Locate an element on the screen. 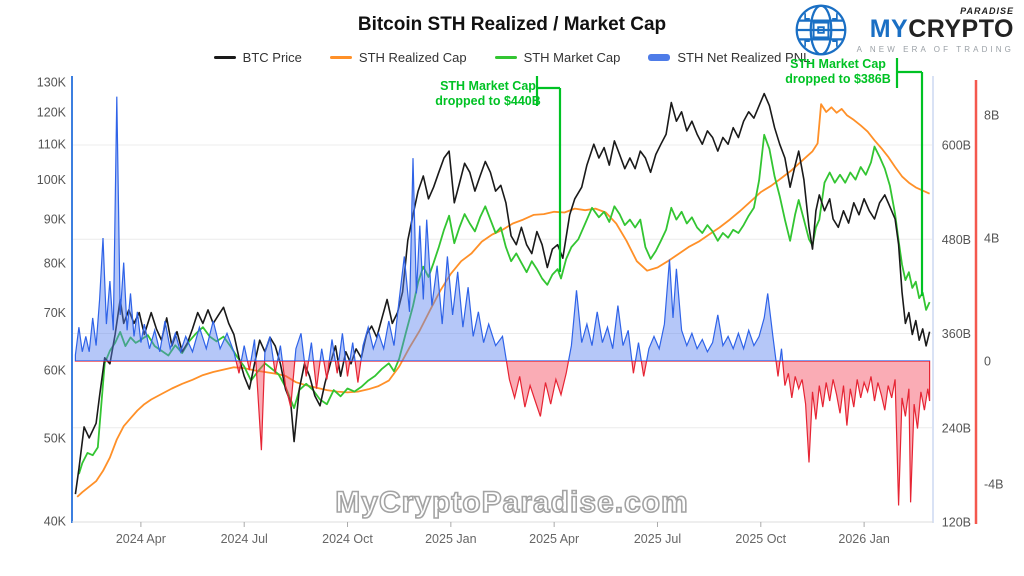  legend-item-sth-market-cap: STH Market Cap is located at coordinates (557, 57).